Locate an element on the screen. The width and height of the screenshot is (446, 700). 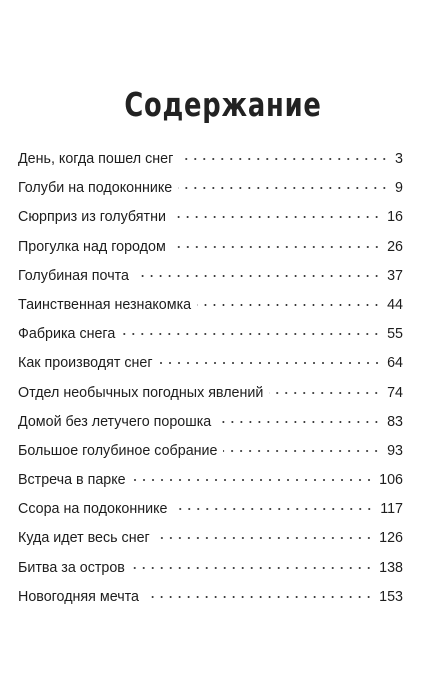
toc-entry: Голуби на подоконнике 9 is located at coordinates (210, 193).